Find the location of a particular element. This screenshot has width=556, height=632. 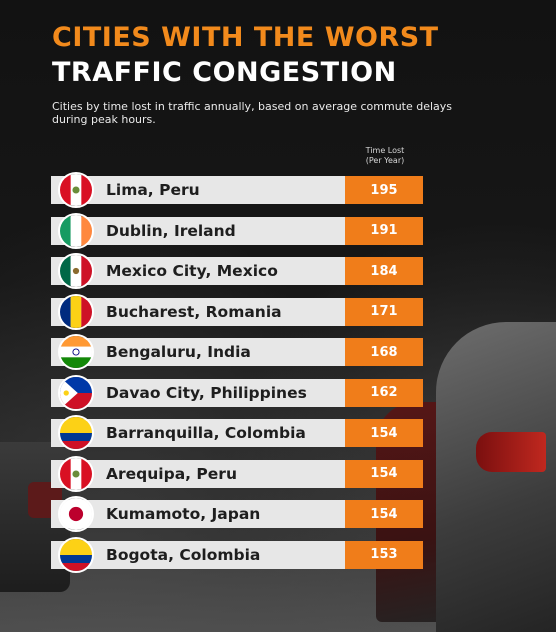

chart-row: Bengaluru, India 168 is located at coordinates (237, 352).